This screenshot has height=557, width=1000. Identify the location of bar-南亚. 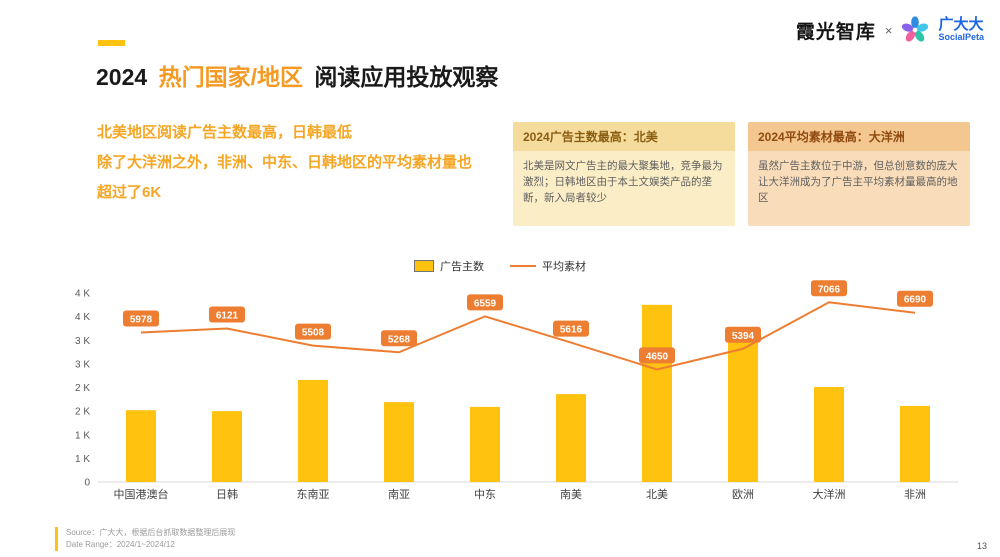
(399, 442).